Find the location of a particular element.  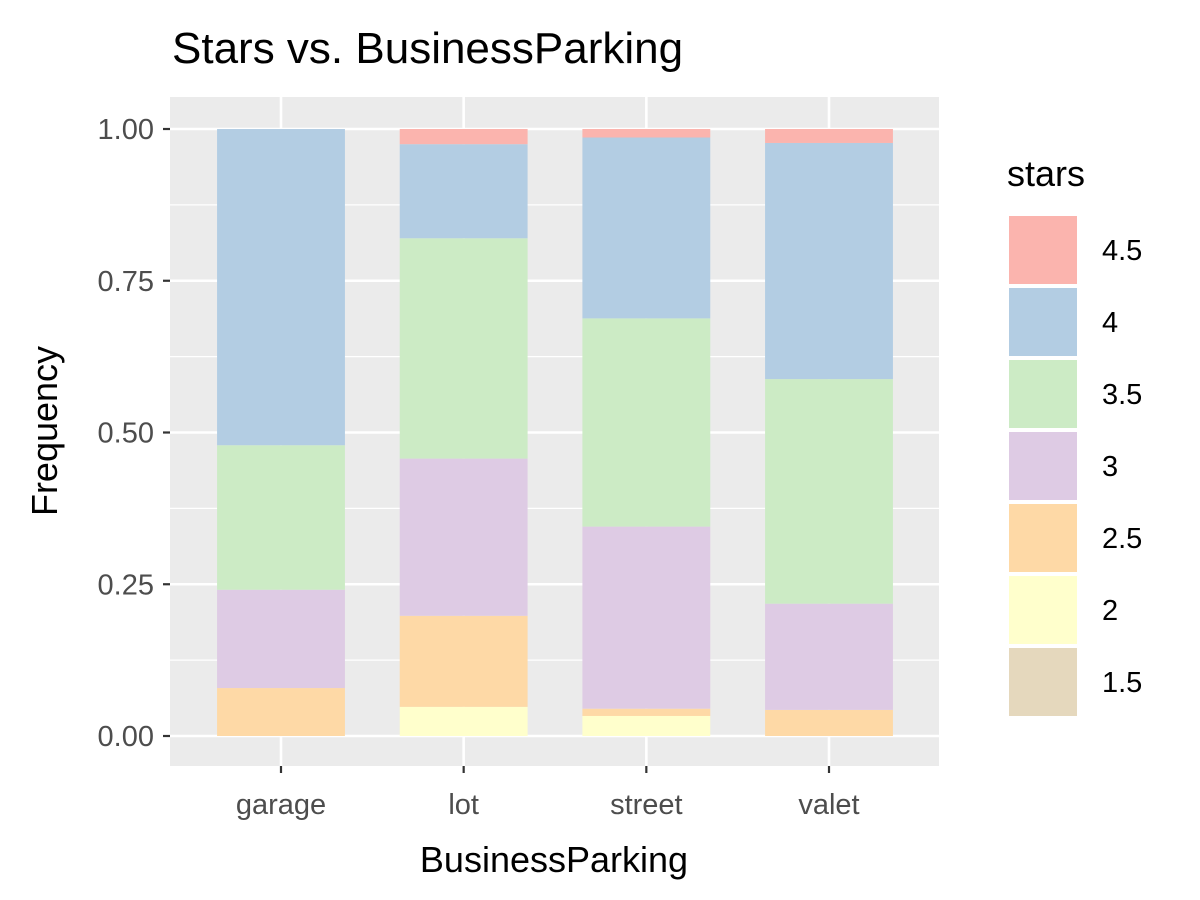

legend-label: 4 is located at coordinates (1110, 323).